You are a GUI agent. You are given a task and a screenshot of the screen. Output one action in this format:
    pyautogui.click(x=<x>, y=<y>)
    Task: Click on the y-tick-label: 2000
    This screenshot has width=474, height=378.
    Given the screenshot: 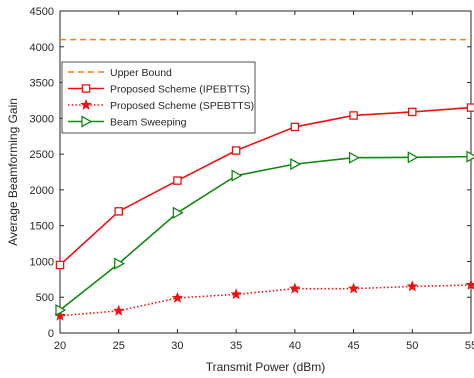 What is the action you would take?
    pyautogui.click(x=42, y=191)
    